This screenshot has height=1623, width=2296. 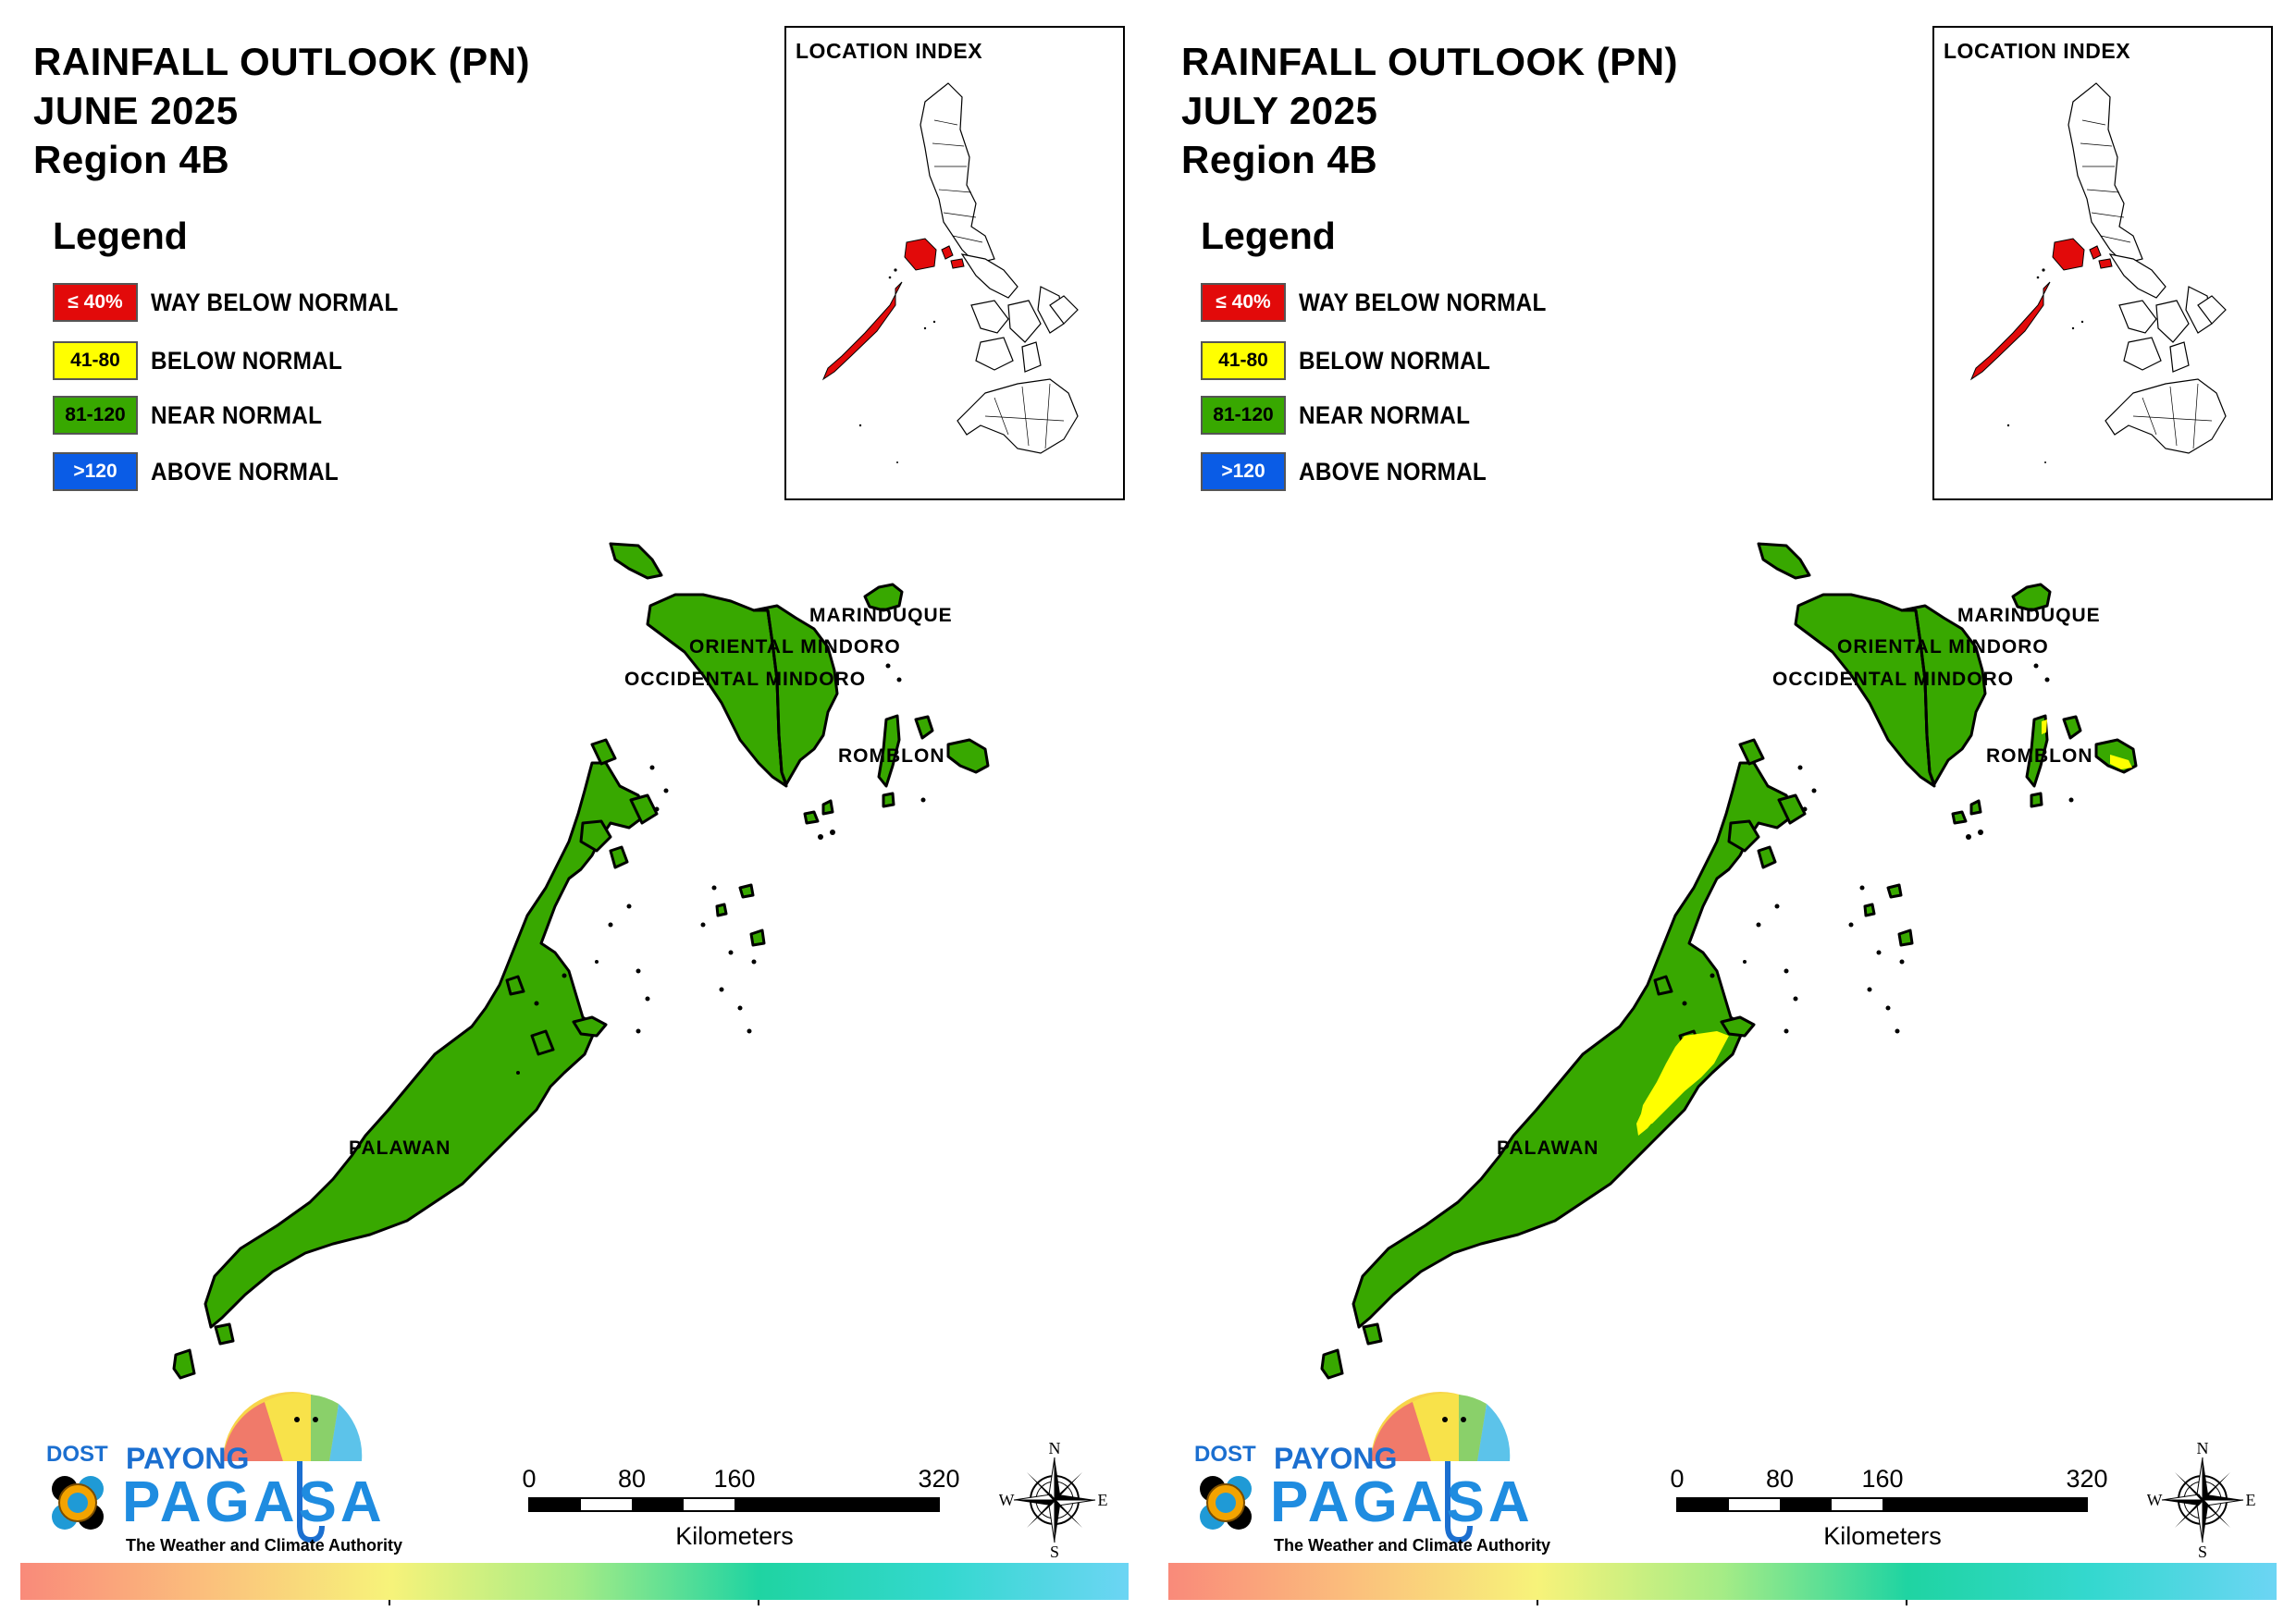 I want to click on title-line-region: Region 4B, so click(x=1279, y=159).